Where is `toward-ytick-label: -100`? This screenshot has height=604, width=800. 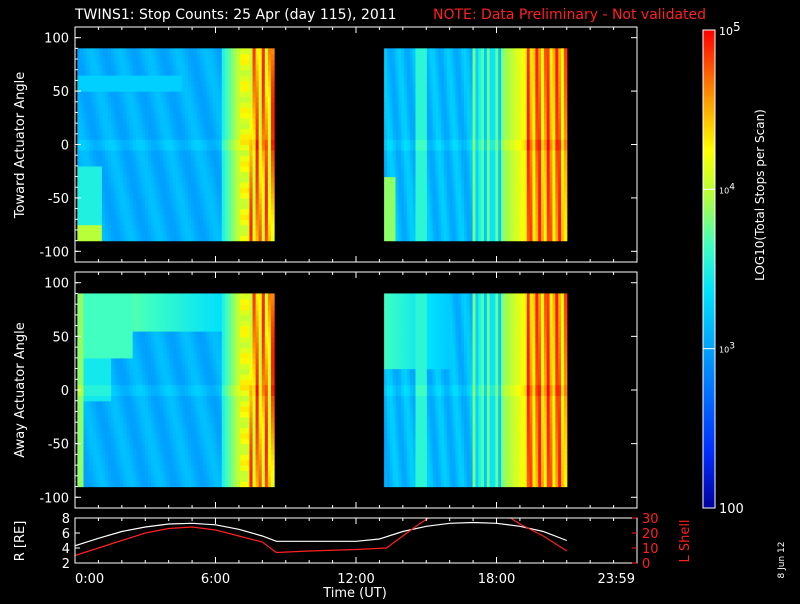 toward-ytick-label: -100 is located at coordinates (54, 252).